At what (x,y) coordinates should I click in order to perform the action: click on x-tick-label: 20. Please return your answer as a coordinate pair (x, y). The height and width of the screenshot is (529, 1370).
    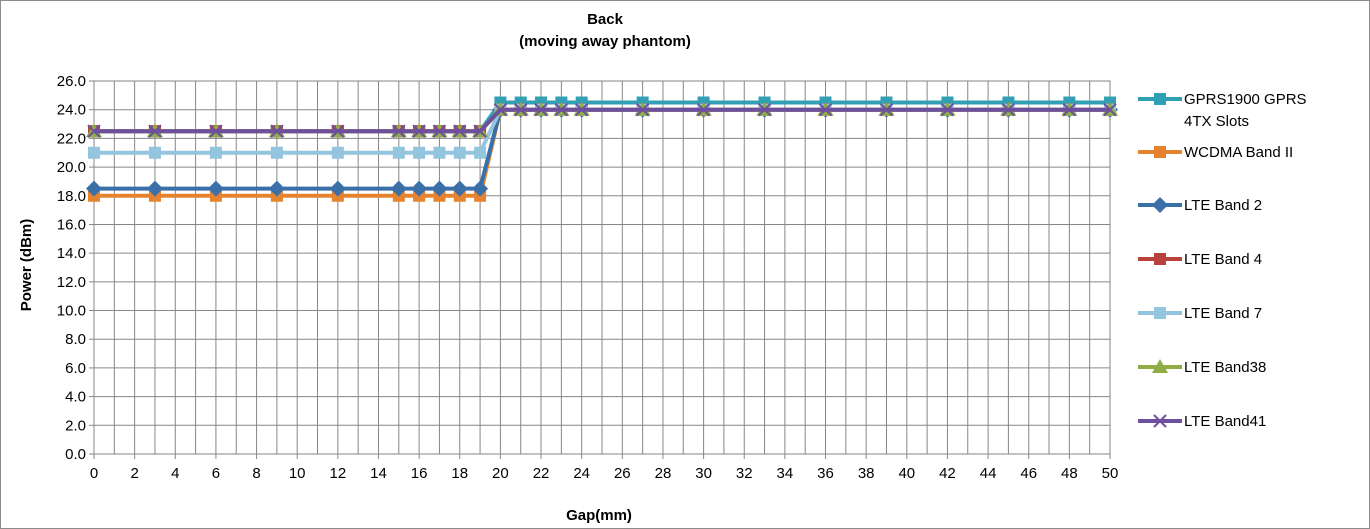
    Looking at the image, I should click on (500, 473).